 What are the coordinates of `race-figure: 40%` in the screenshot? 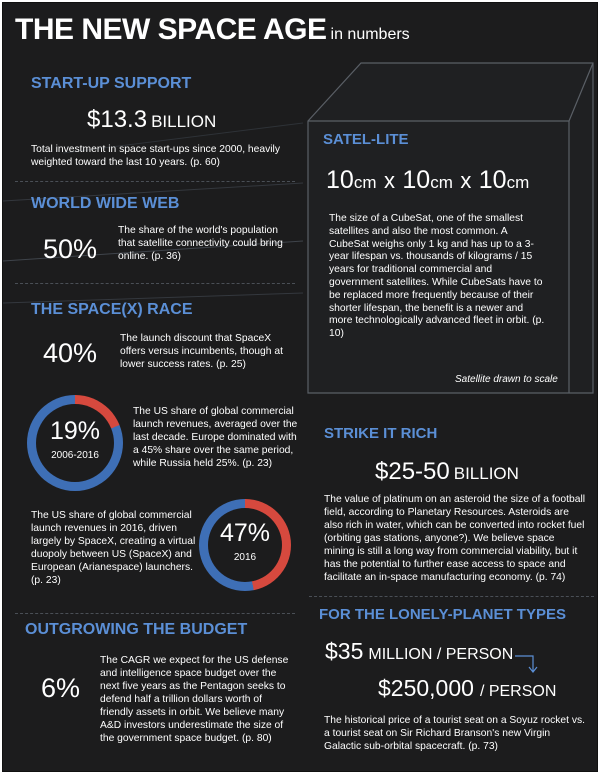 It's located at (70, 353).